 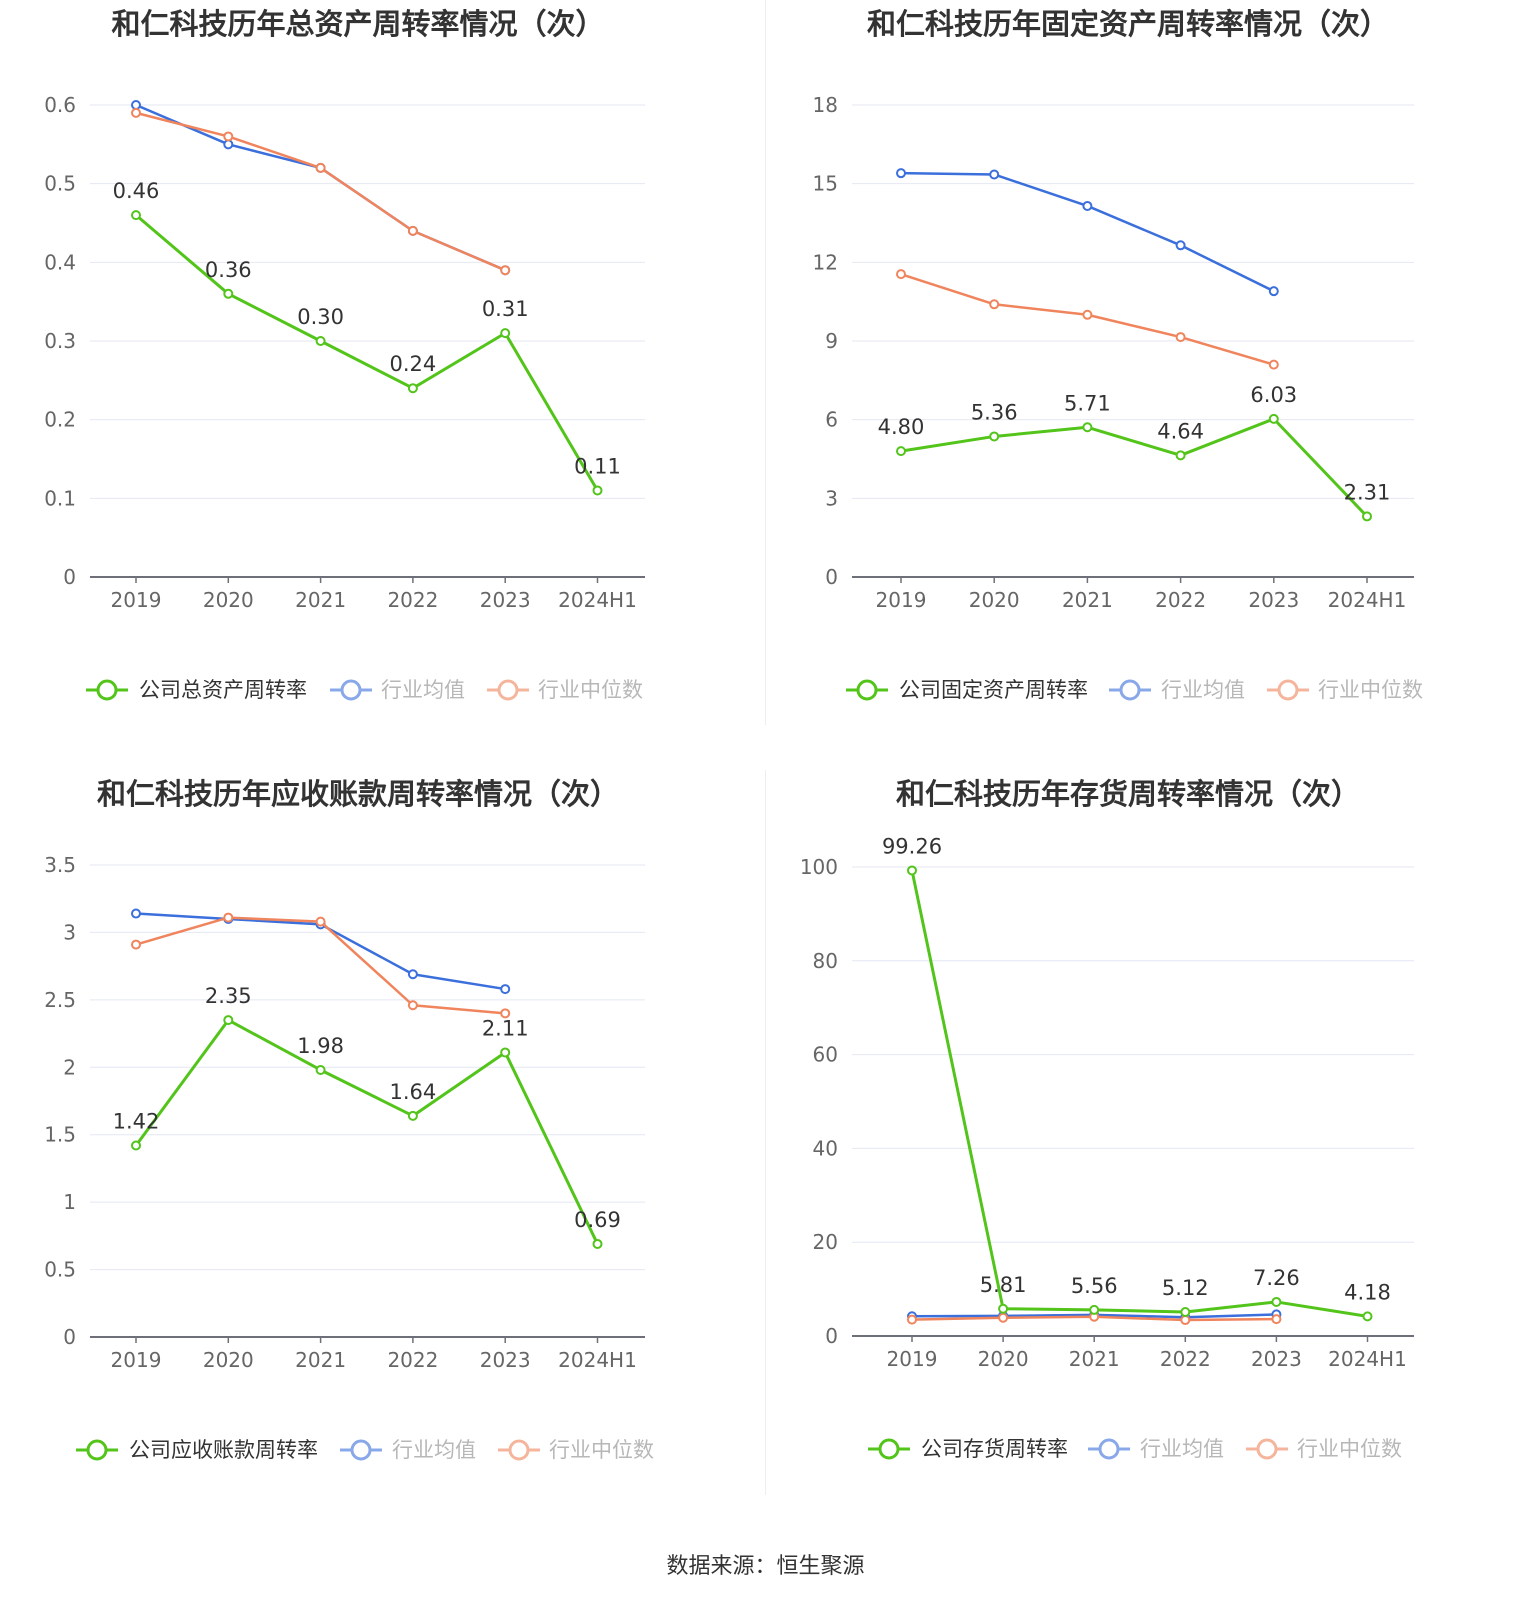 What do you see at coordinates (1276, 1278) in the screenshot?
I see `data-label: 7.26` at bounding box center [1276, 1278].